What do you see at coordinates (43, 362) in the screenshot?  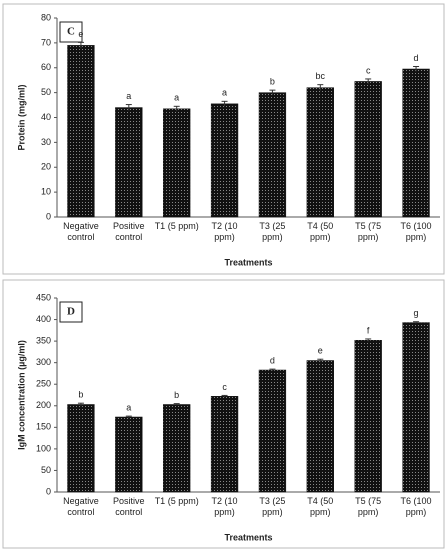 I see `y-tick-label: 300` at bounding box center [43, 362].